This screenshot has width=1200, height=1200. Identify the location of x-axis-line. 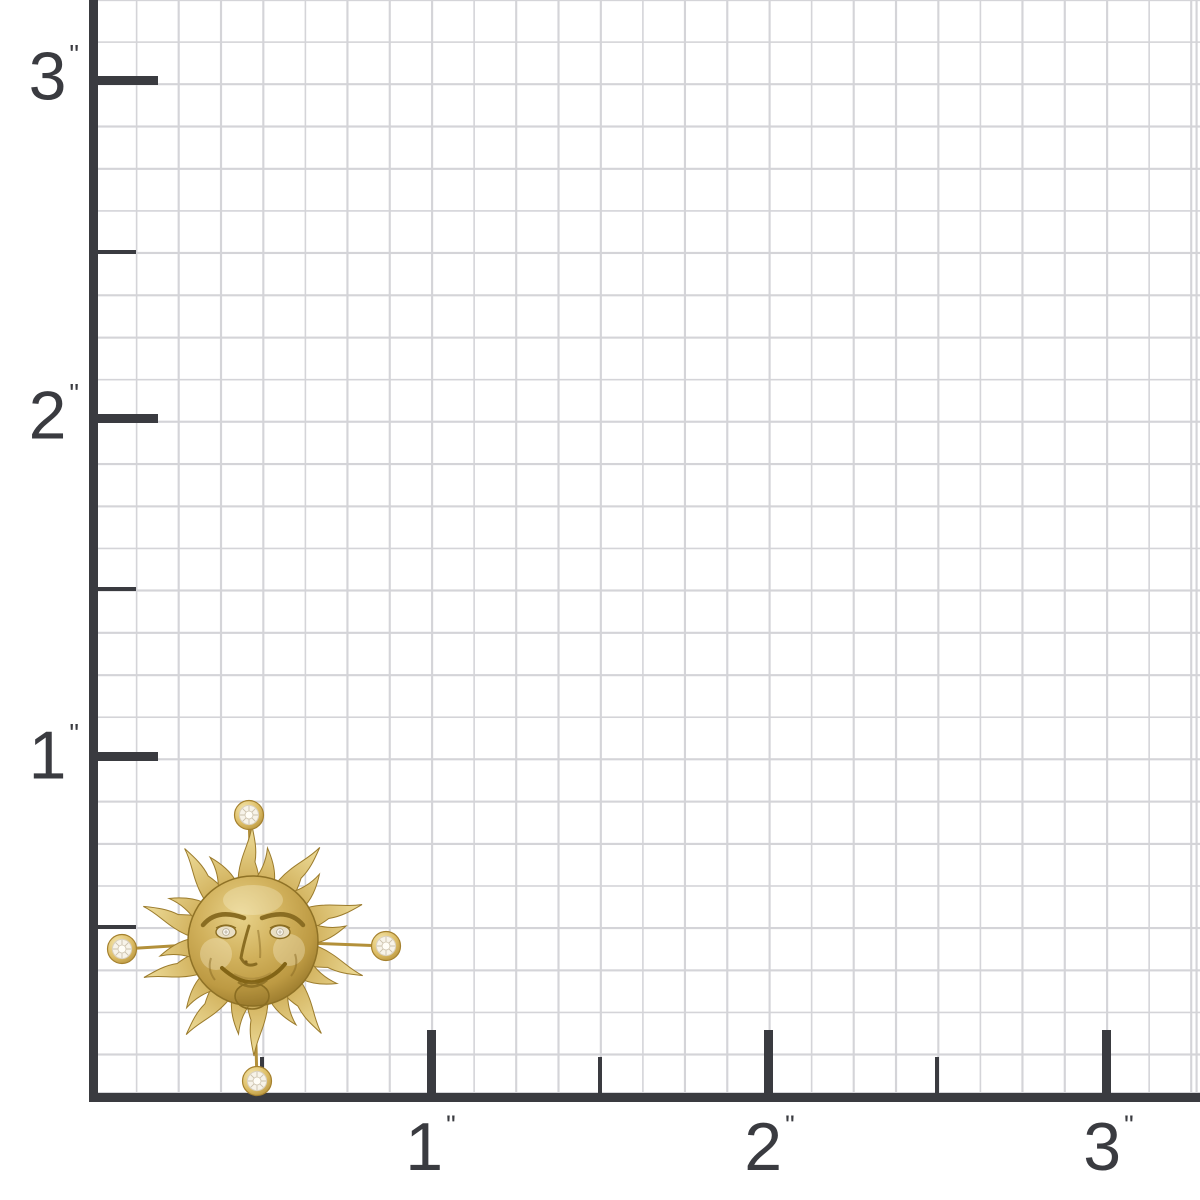
(644, 1097).